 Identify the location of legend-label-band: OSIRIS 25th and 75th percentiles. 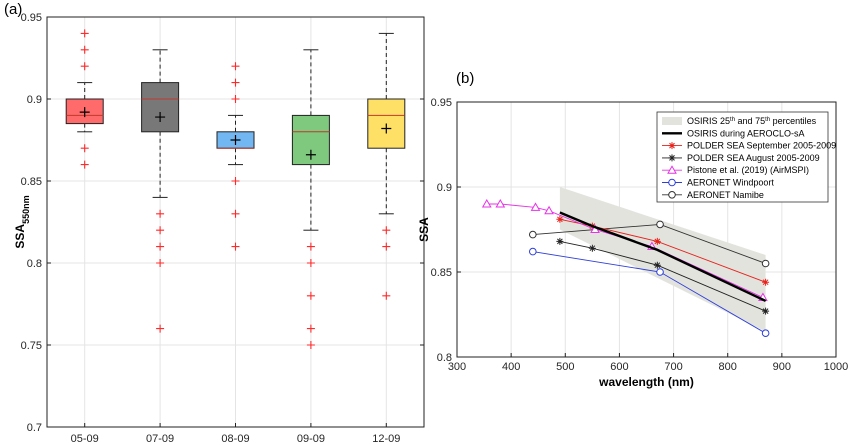
(752, 121).